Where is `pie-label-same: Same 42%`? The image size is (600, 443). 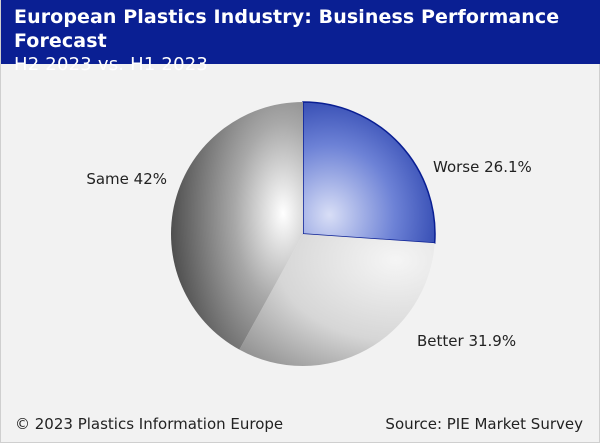
pie-label-same: Same 42% is located at coordinates (126, 179).